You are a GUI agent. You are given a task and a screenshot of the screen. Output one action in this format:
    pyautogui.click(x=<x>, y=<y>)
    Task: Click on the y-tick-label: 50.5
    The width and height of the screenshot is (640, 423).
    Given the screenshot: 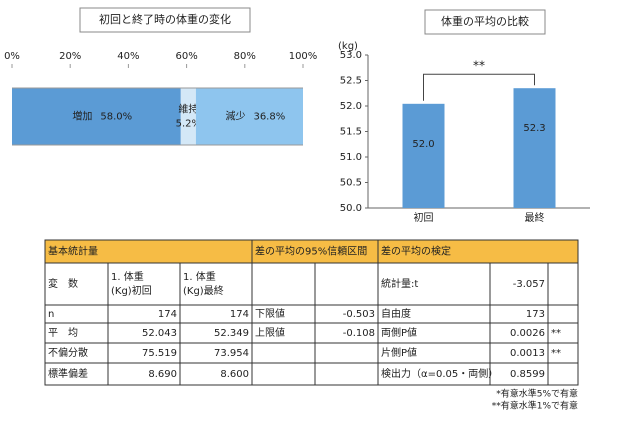 What is the action you would take?
    pyautogui.click(x=351, y=183)
    